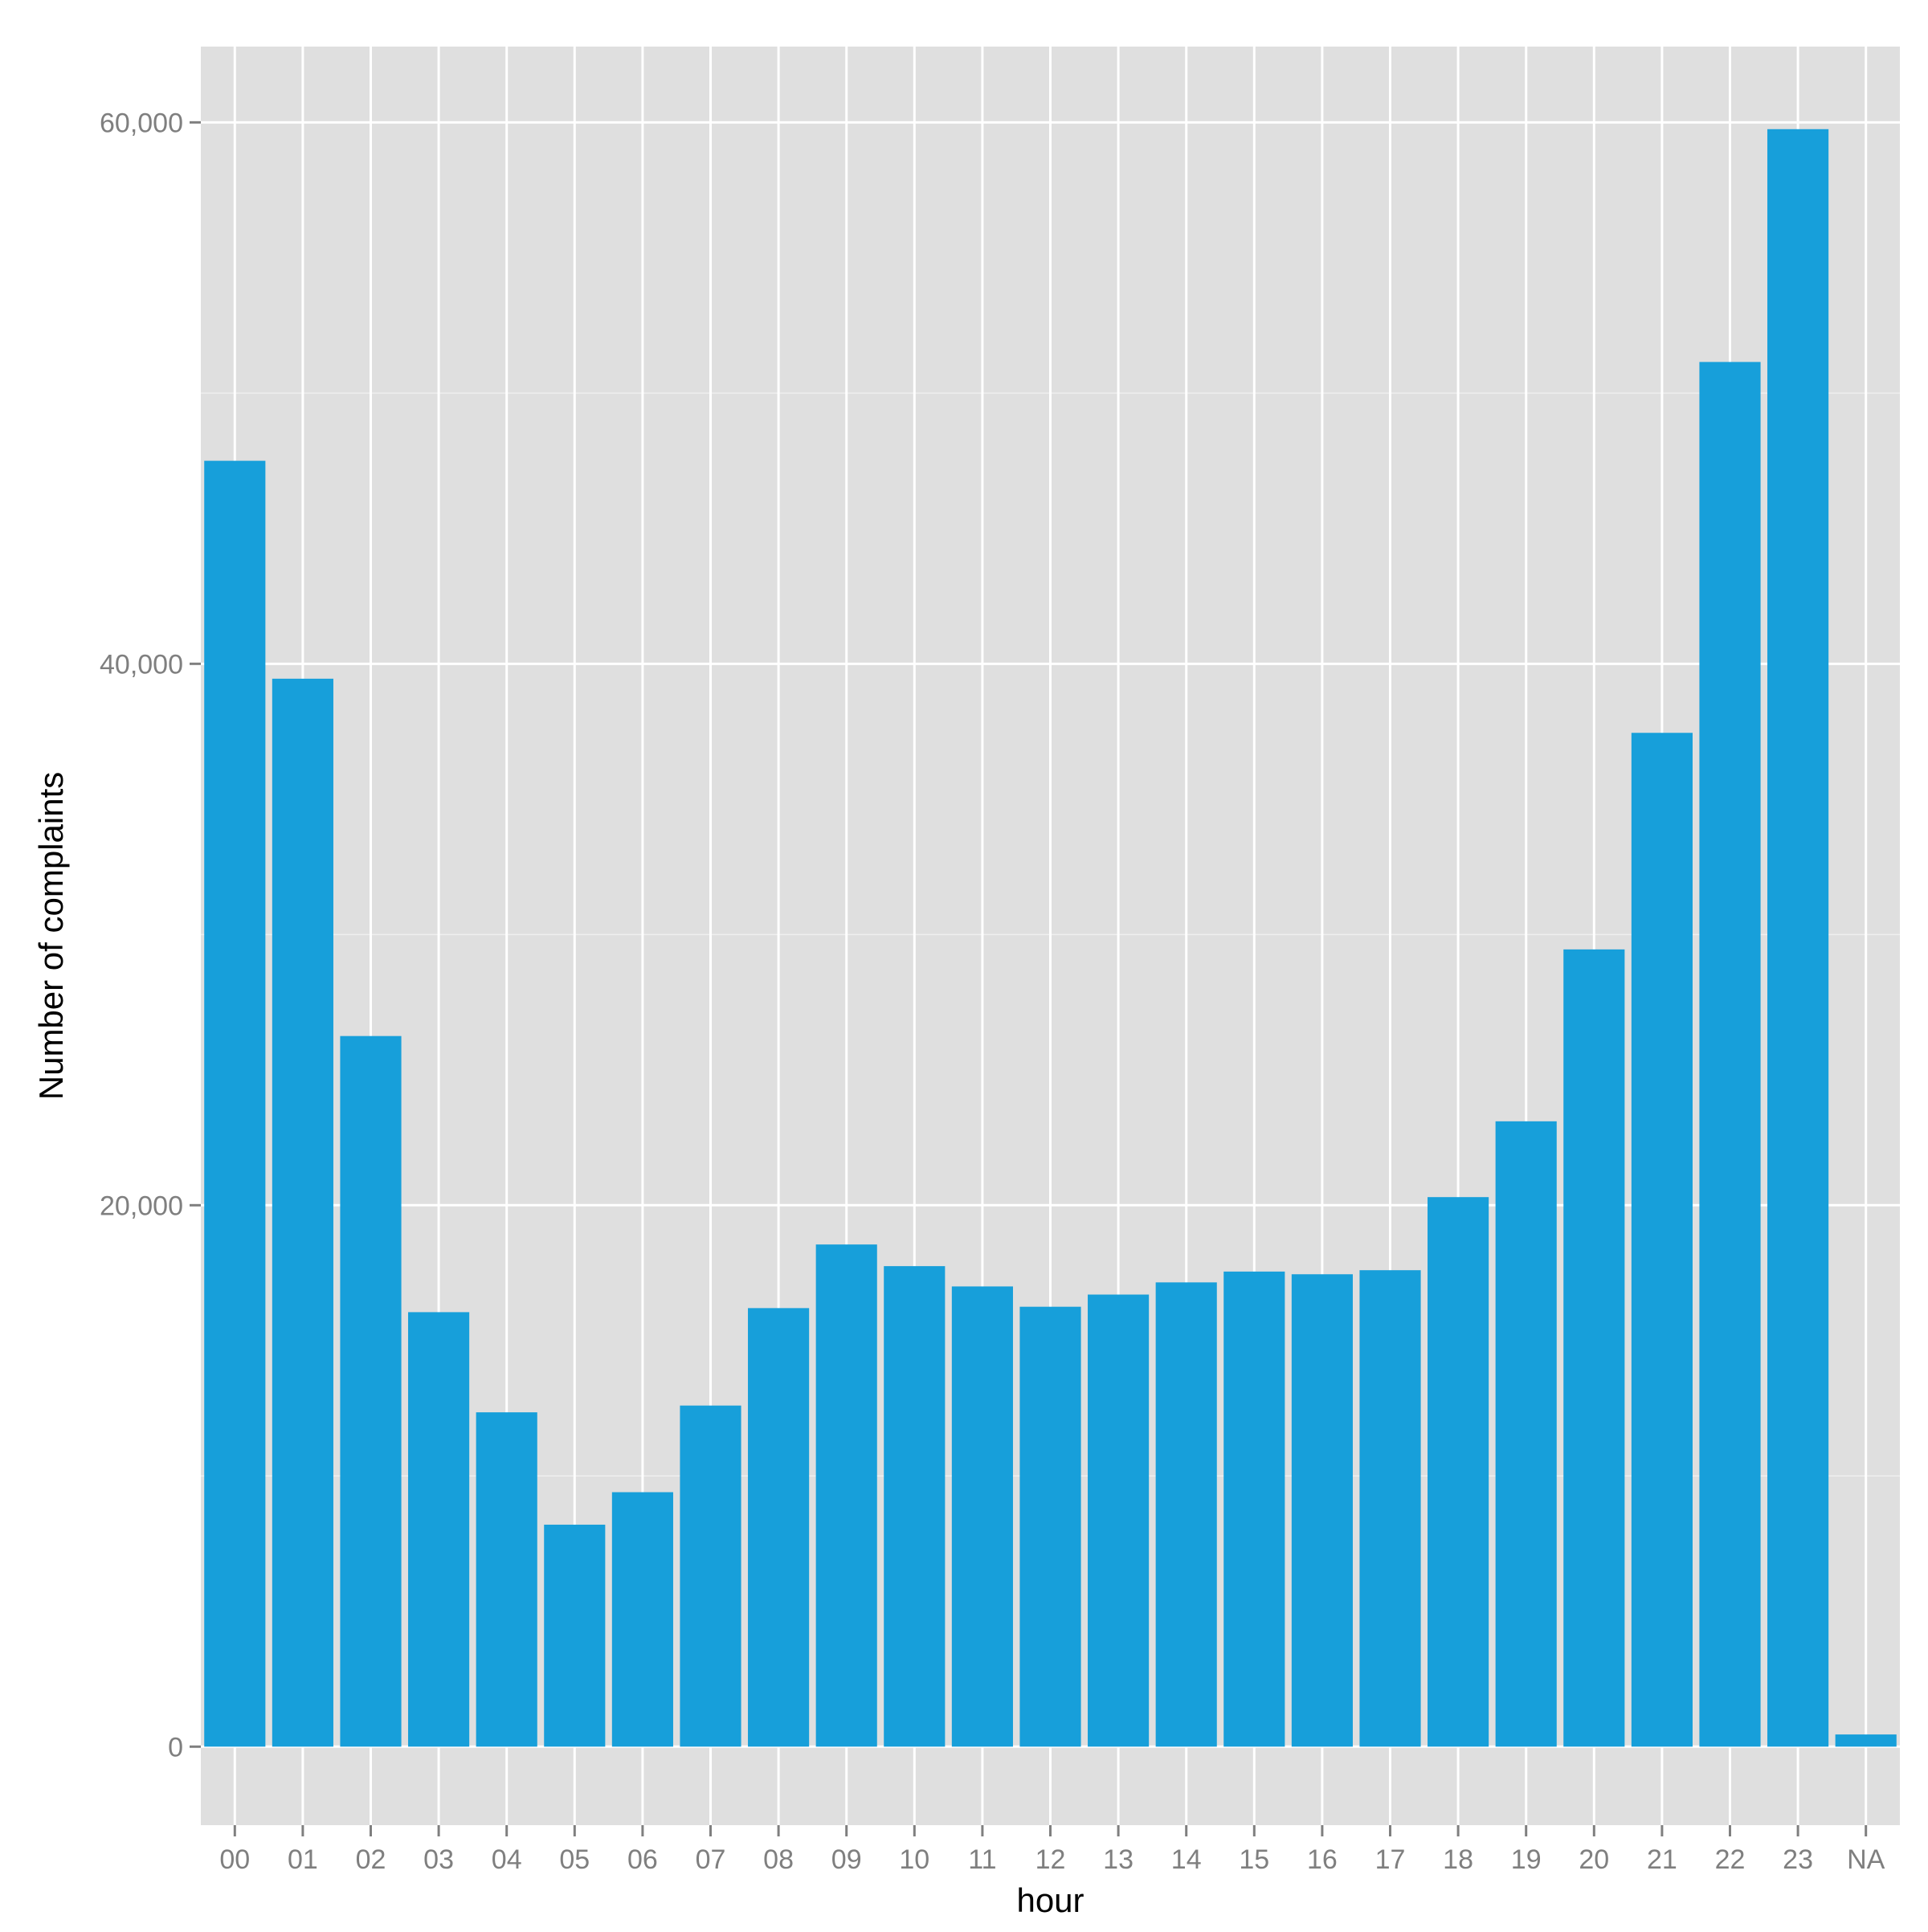 Image resolution: width=1928 pixels, height=1932 pixels. What do you see at coordinates (846, 1859) in the screenshot?
I see `x-tick-label: 09` at bounding box center [846, 1859].